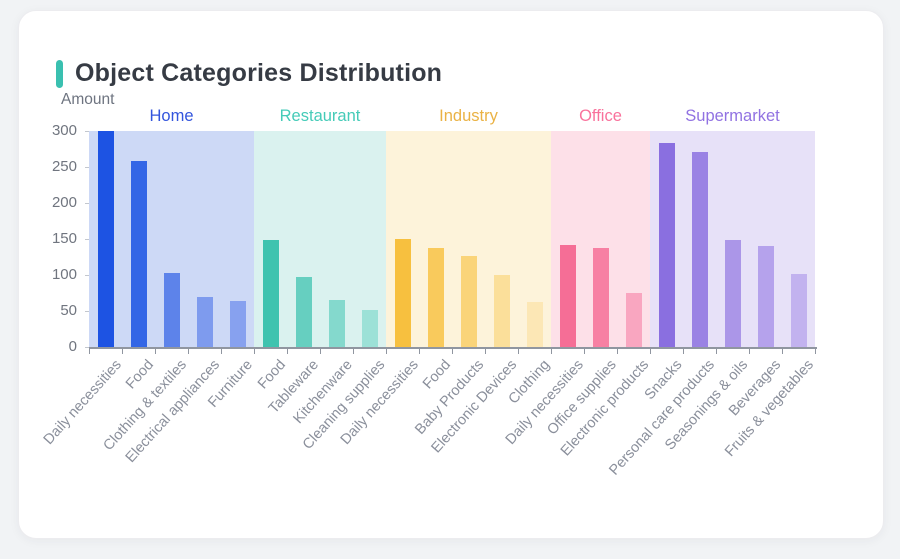  I want to click on bar-electrical-appliances, so click(204, 322).